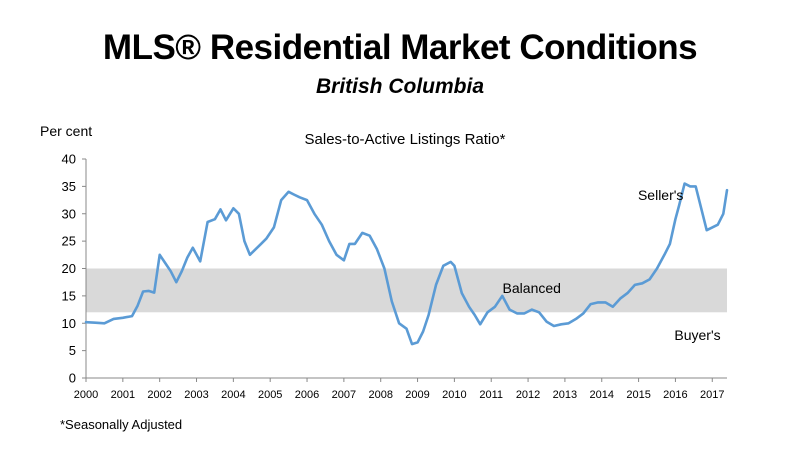 The image size is (800, 450). I want to click on x-tick-label: 2006, so click(307, 395).